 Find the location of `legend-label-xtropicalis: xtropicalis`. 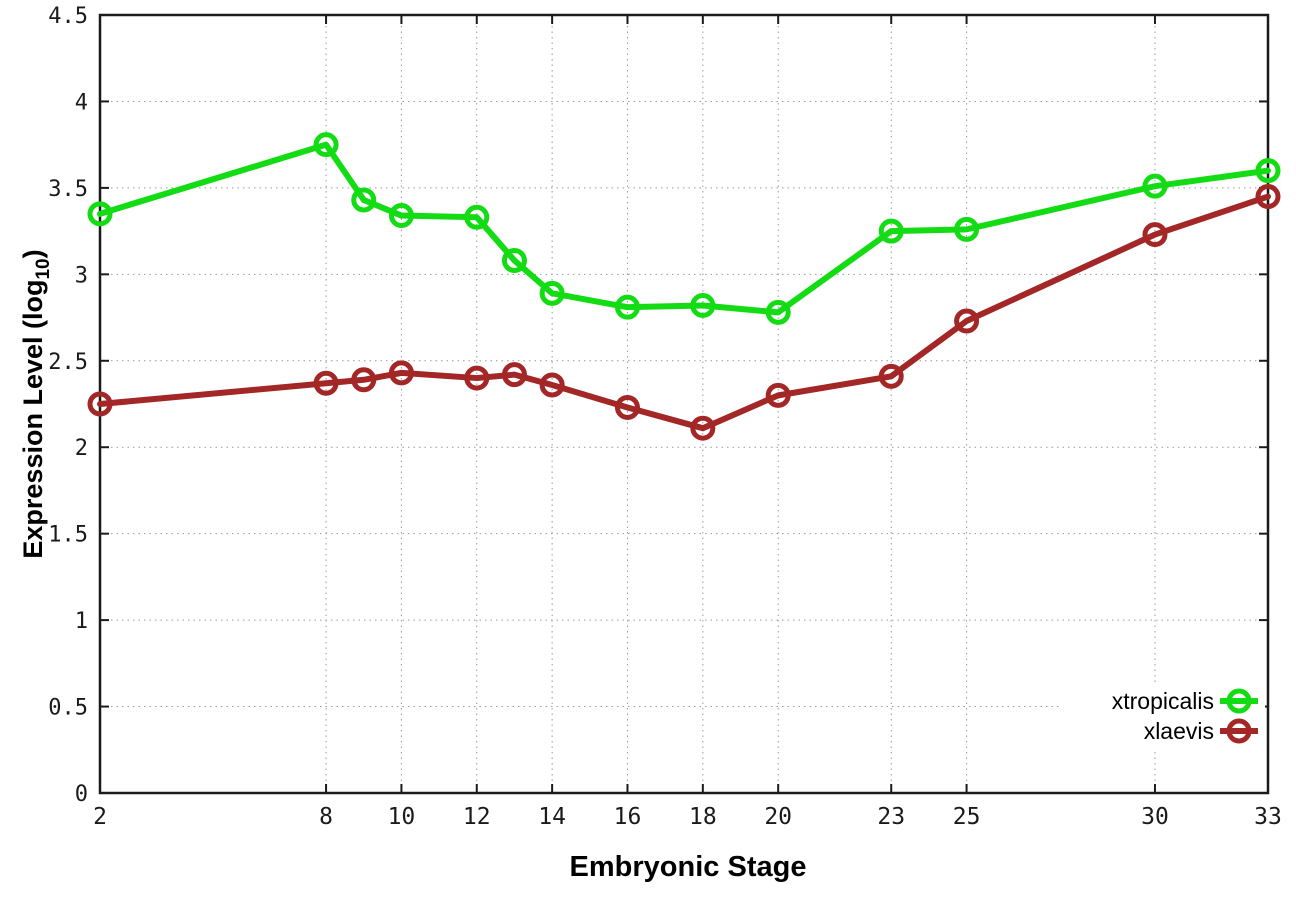

legend-label-xtropicalis: xtropicalis is located at coordinates (1163, 701).